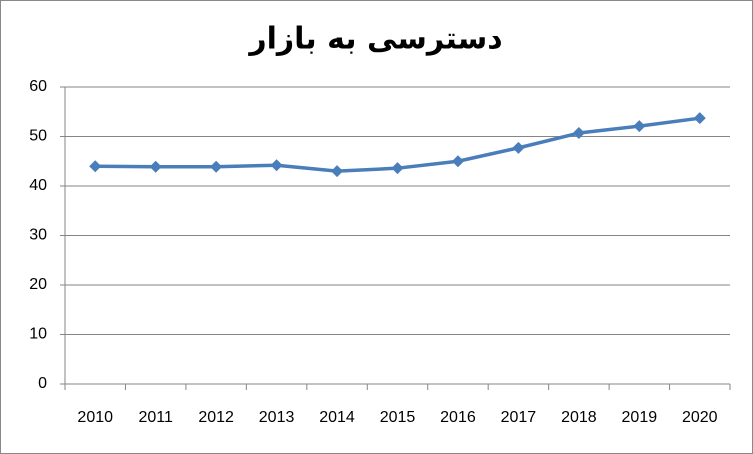  I want to click on chart-title: دسترسی به بازار, so click(374, 39).